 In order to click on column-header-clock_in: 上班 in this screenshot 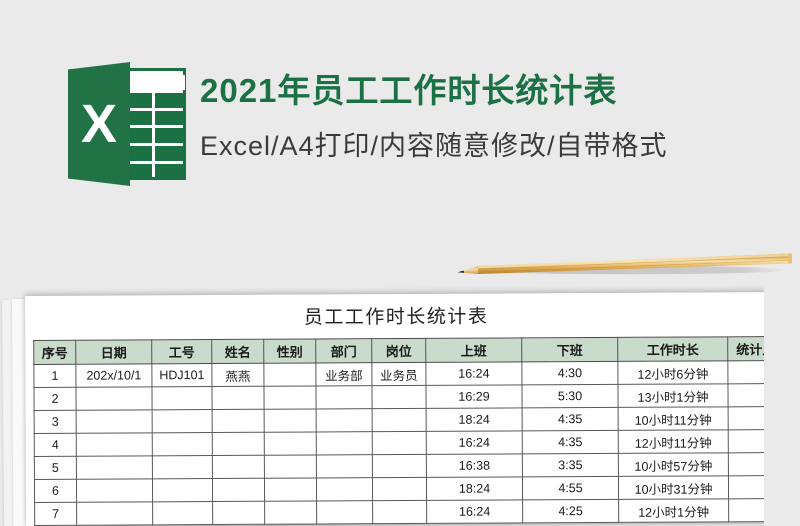, I will do `click(473, 350)`.